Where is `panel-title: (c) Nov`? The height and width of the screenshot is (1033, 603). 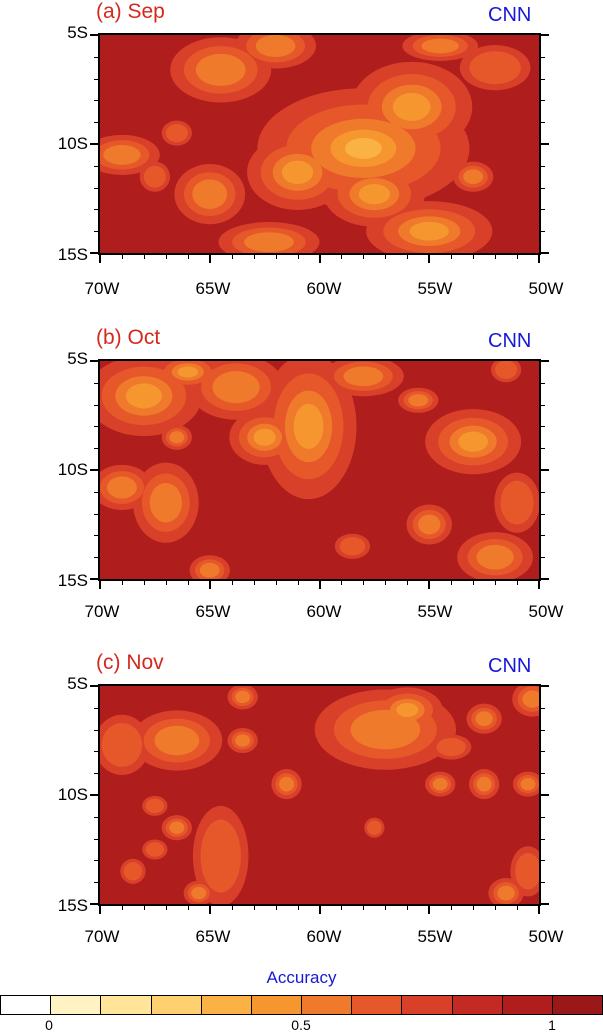
panel-title: (c) Nov is located at coordinates (130, 662).